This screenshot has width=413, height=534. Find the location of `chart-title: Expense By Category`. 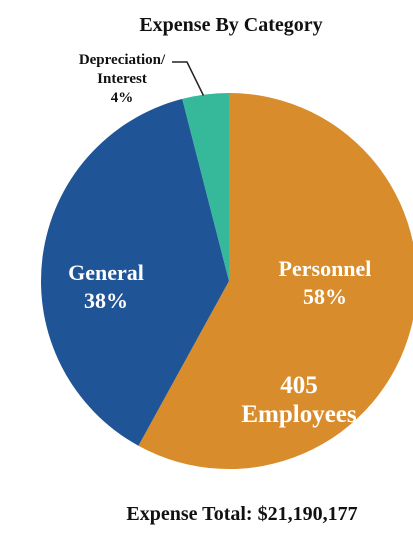

chart-title: Expense By Category is located at coordinates (230, 25).